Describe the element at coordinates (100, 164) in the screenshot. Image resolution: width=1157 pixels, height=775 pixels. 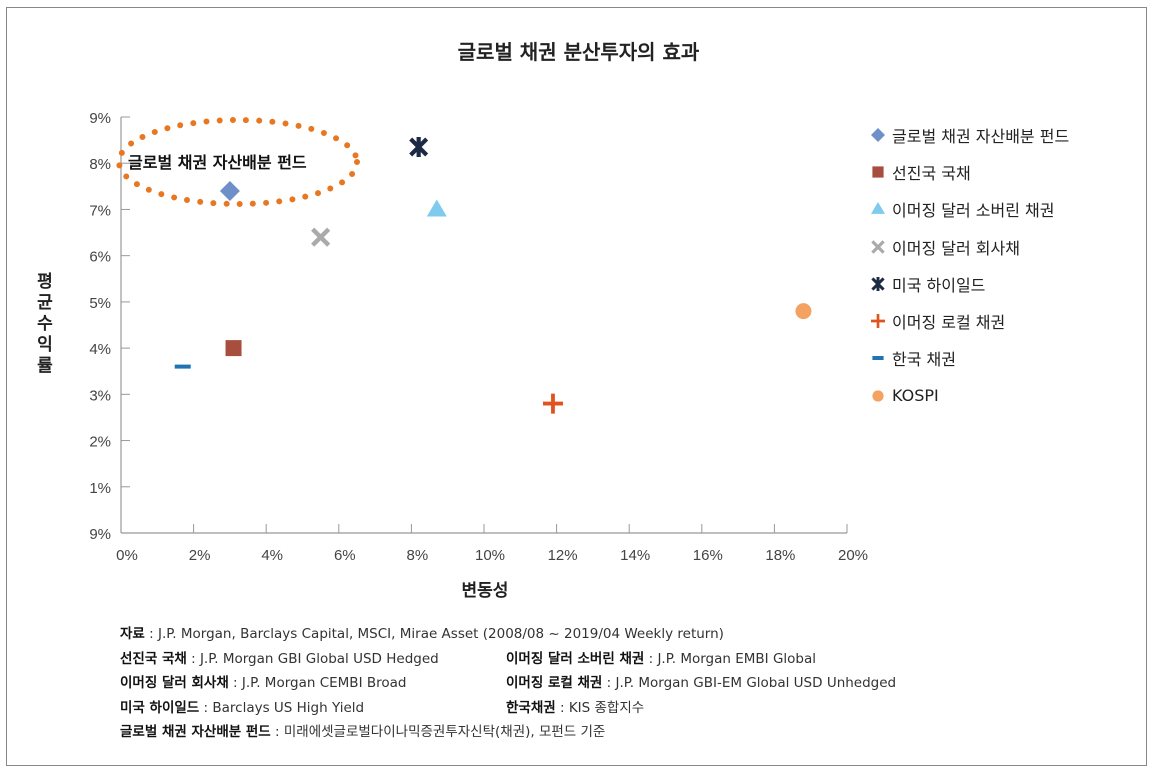
I see `y-tick-label: 8%` at that location.